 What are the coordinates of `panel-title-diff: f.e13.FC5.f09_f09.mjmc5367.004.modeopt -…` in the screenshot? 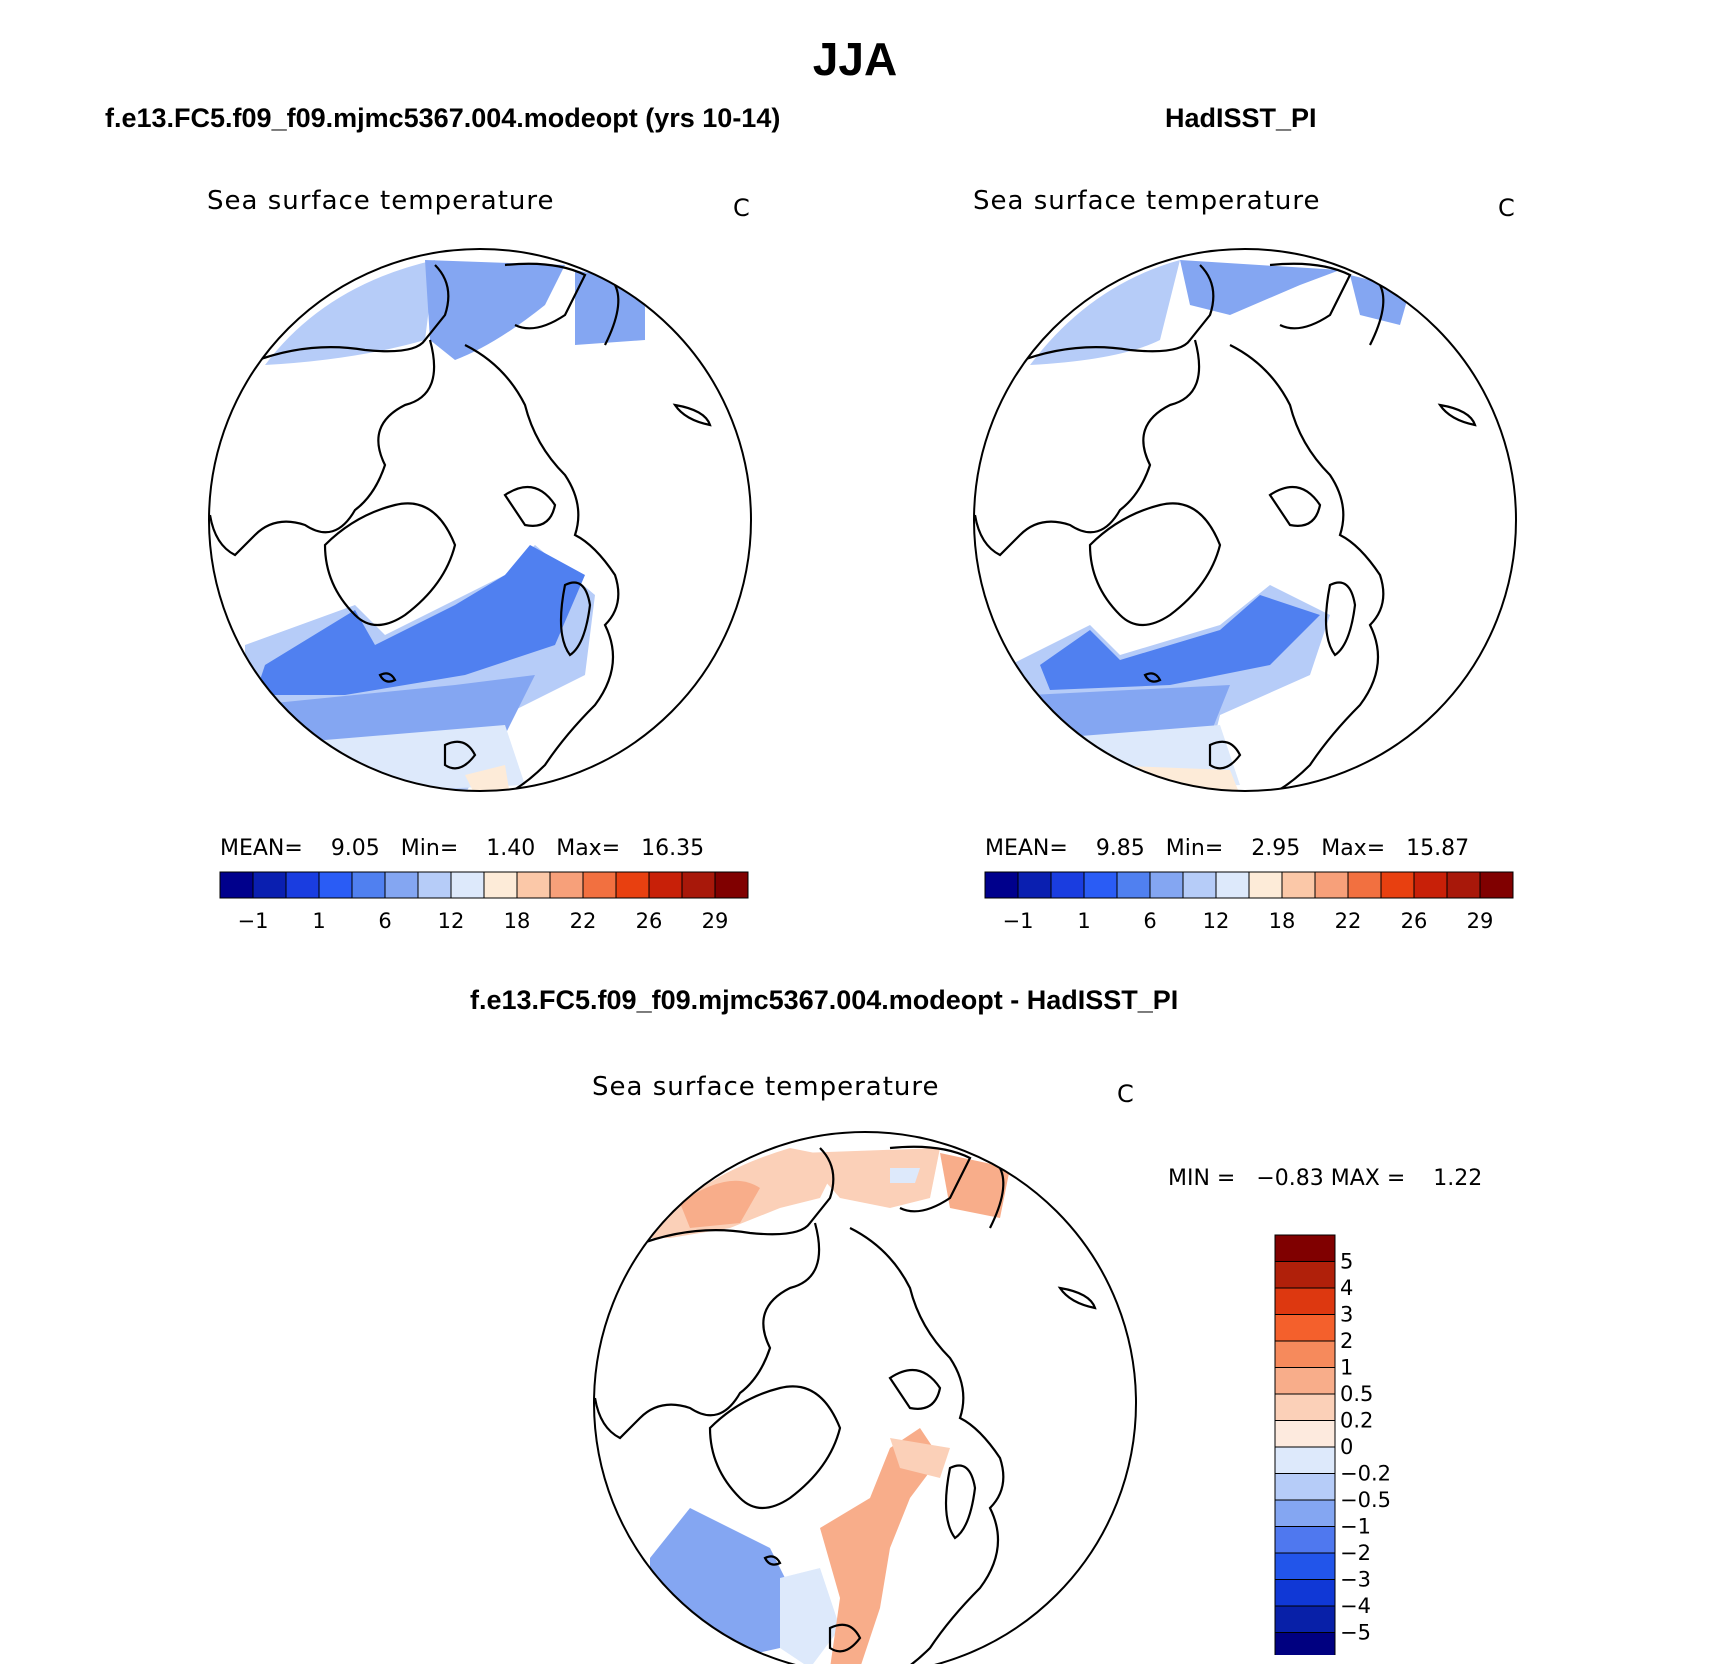 It's located at (824, 1000).